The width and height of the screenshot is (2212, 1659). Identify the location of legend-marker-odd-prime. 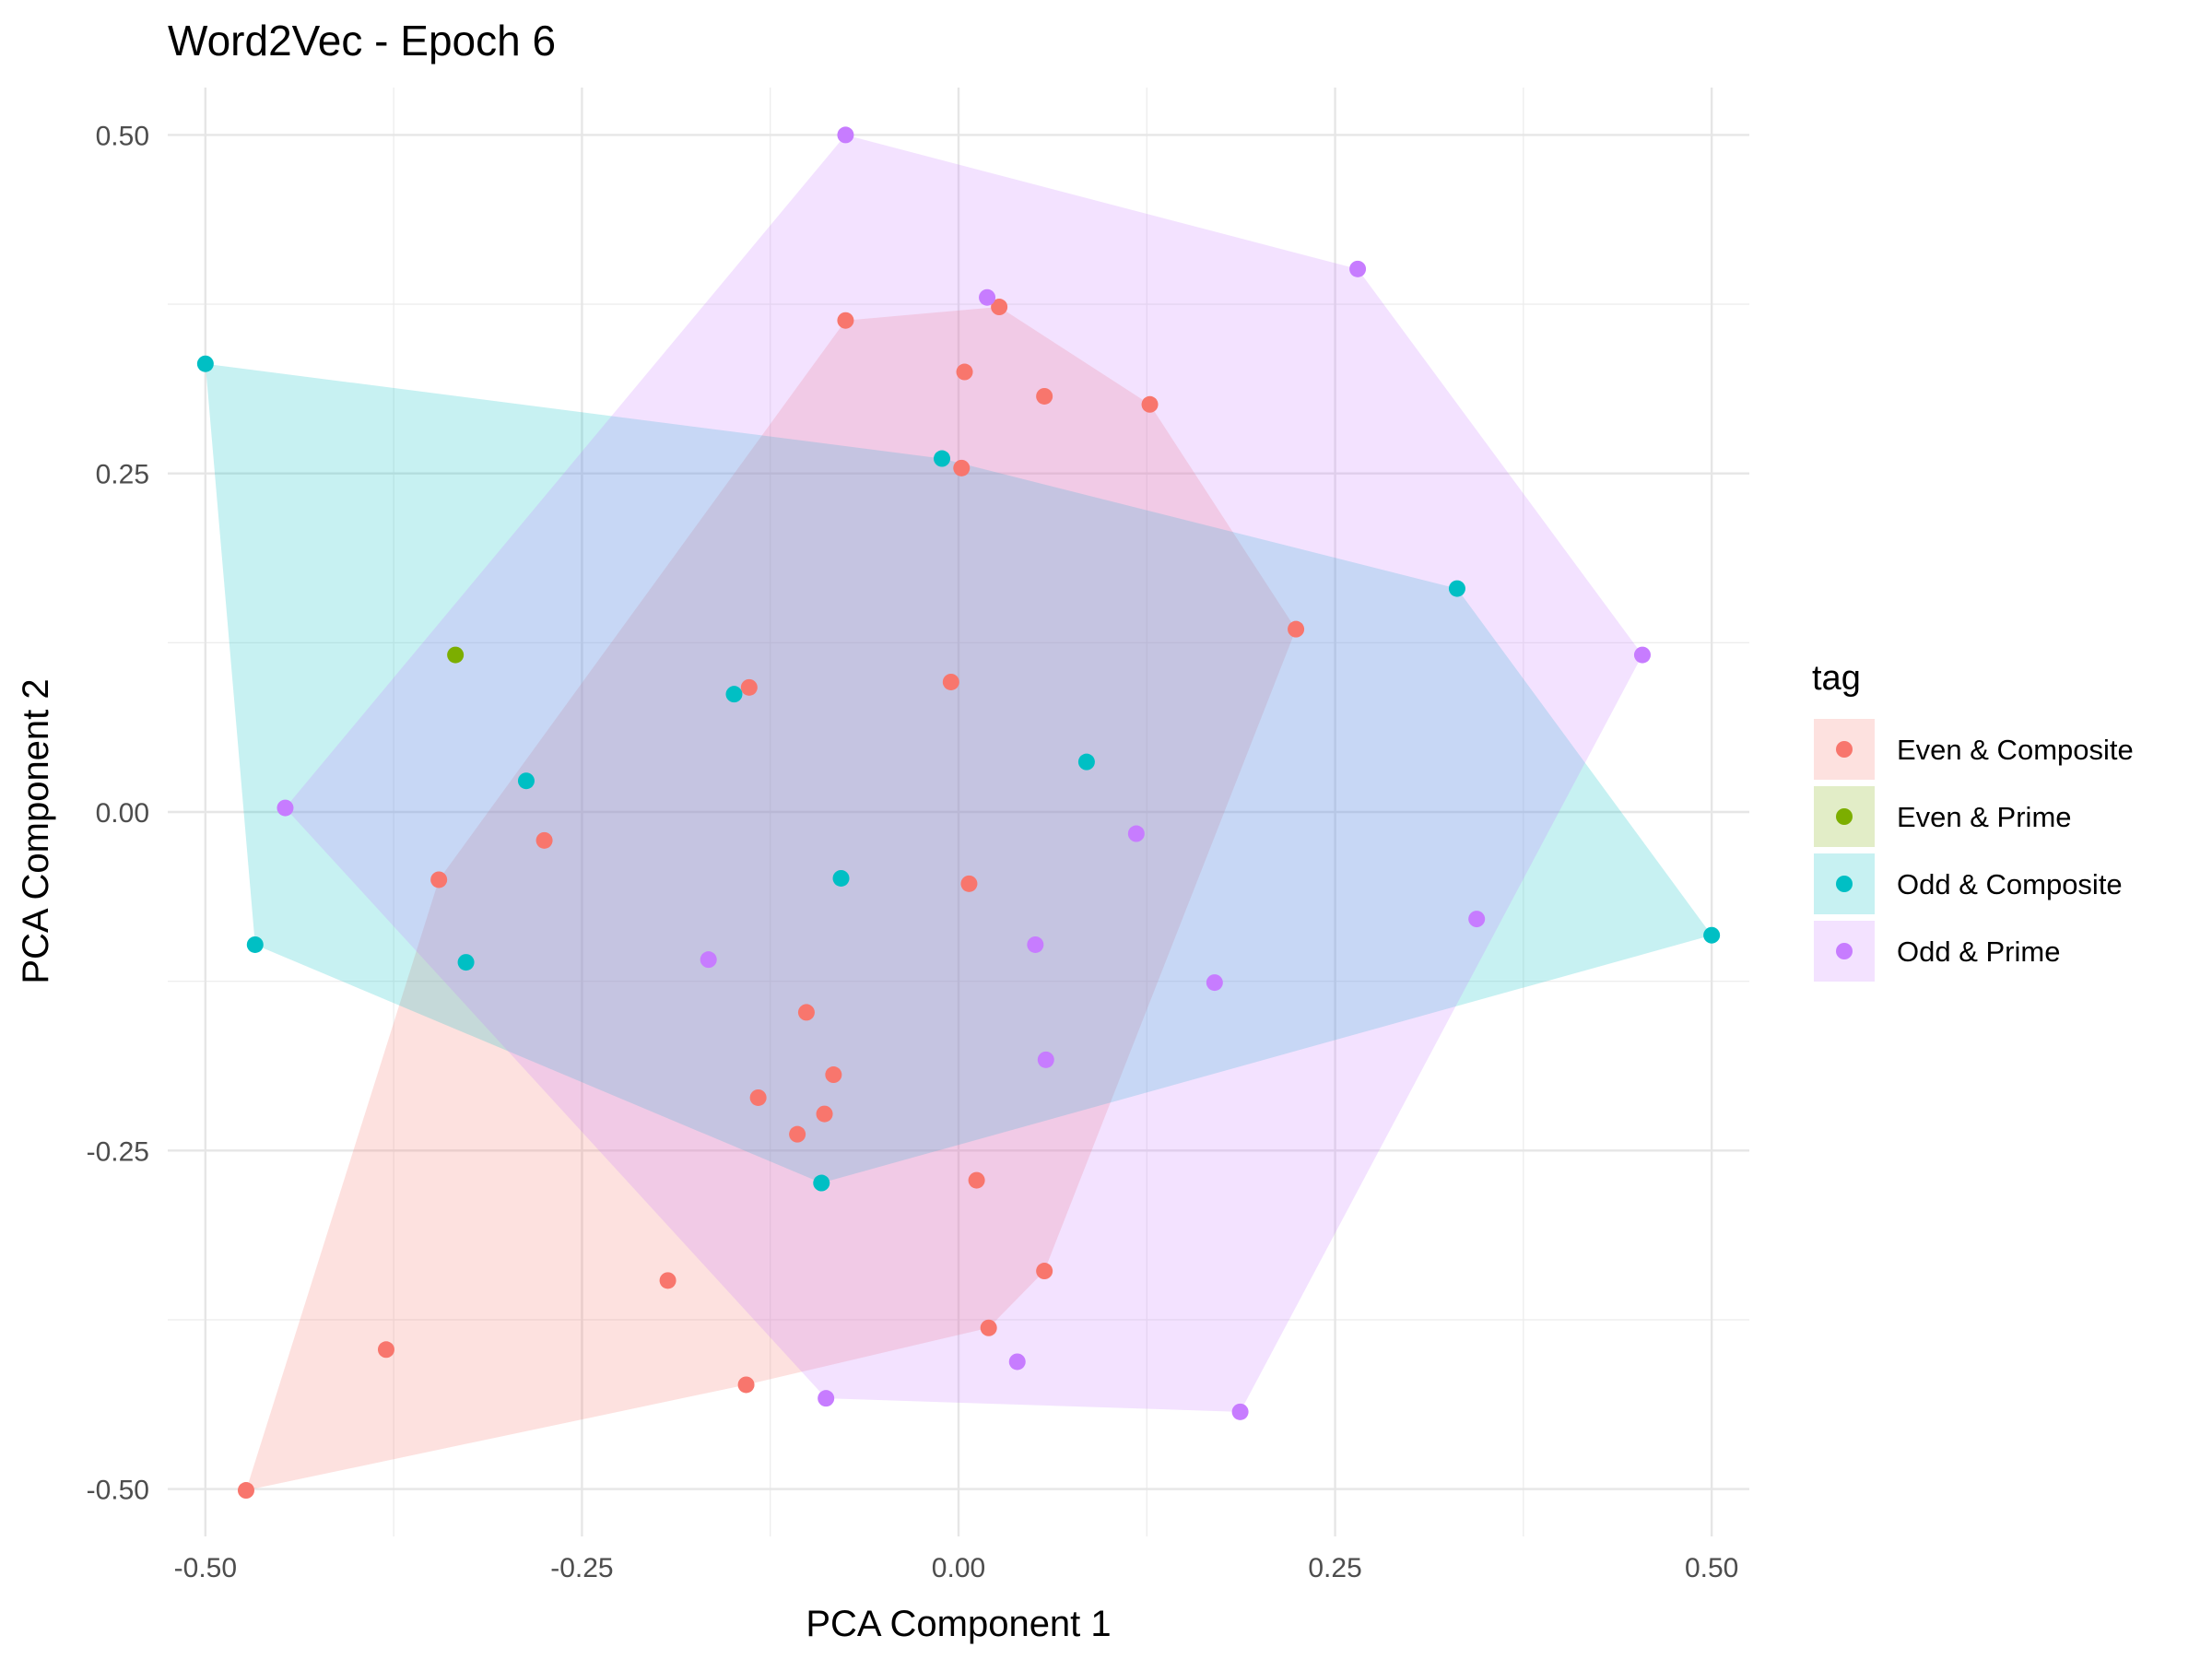
(1844, 951).